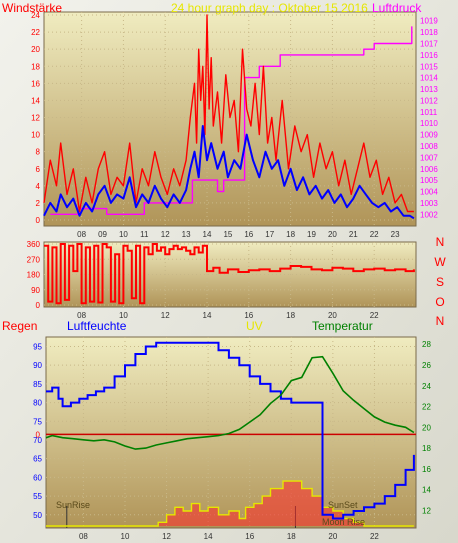  I want to click on x-tick-label: 09, so click(102, 234).